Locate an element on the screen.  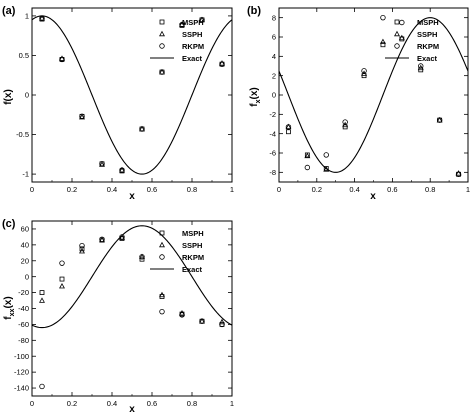
y-tick-label: 1 is located at coordinates (27, 16).